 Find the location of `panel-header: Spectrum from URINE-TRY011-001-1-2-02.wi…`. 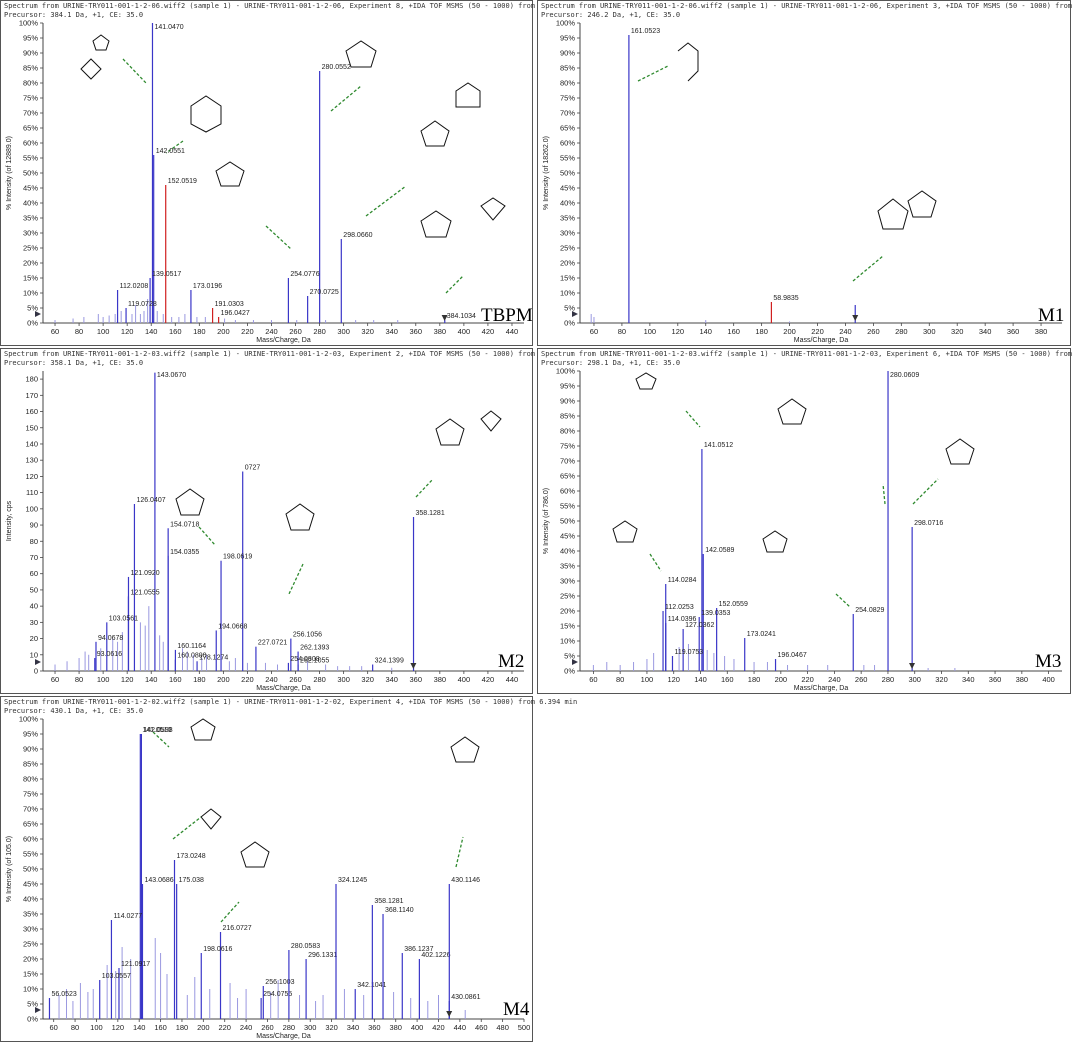

panel-header: Spectrum from URINE-TRY011-001-1-2-02.wi… is located at coordinates (290, 707).